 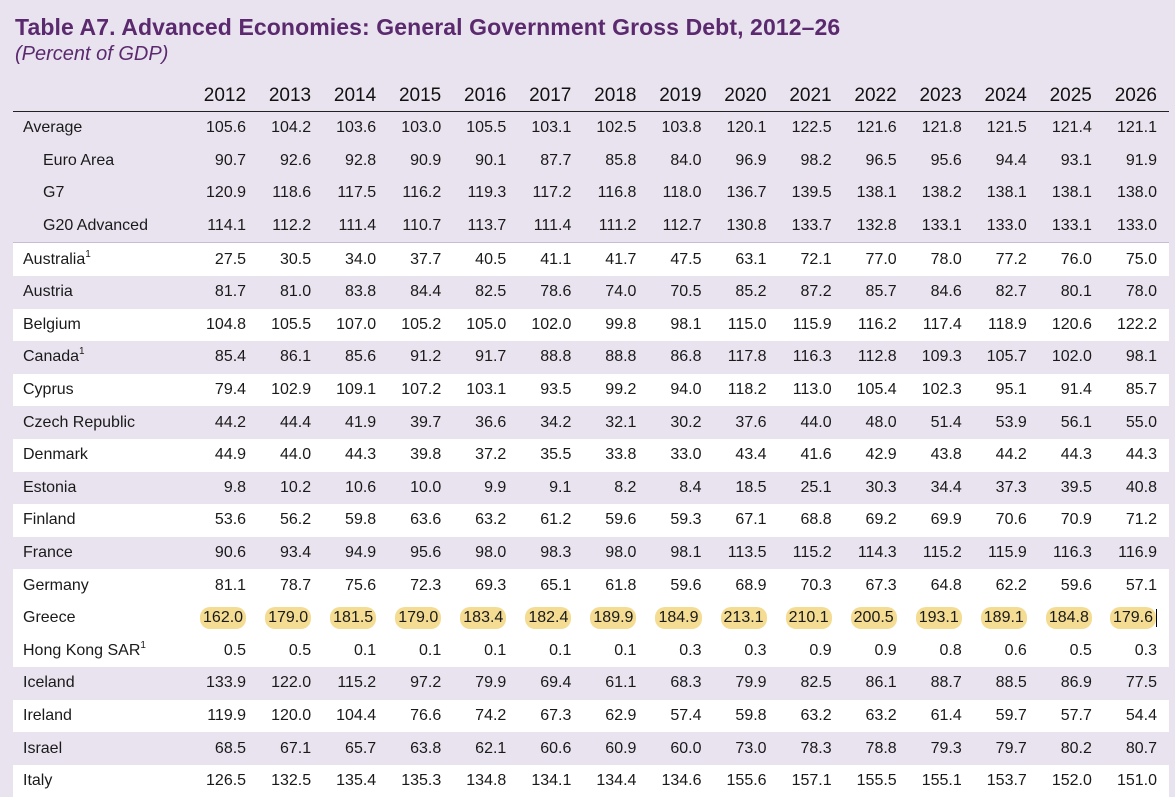 What do you see at coordinates (685, 715) in the screenshot?
I see `cell-value: 57.4` at bounding box center [685, 715].